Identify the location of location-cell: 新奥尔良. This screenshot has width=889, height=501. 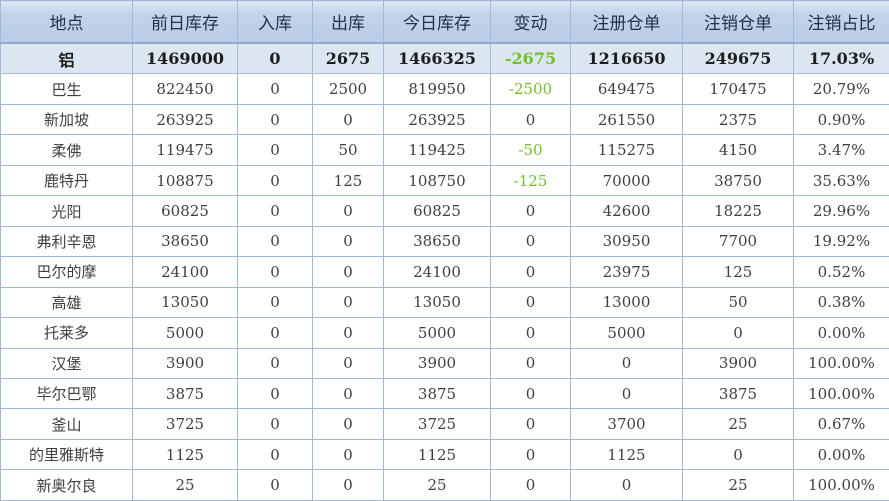
(66, 485).